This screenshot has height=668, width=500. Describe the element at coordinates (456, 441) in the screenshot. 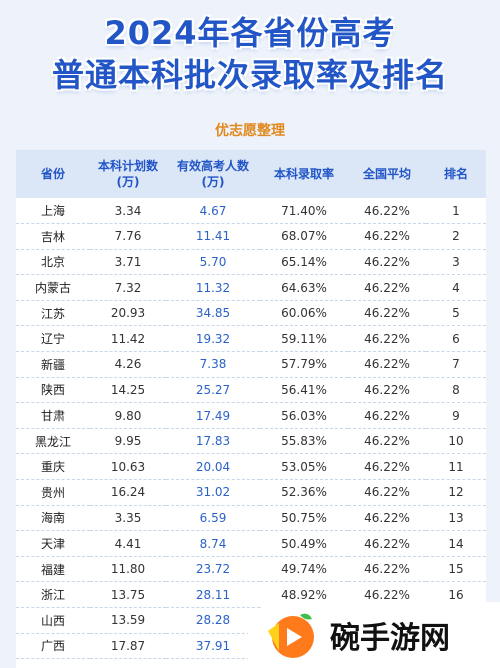

I see `cell-rank: 10` at that location.